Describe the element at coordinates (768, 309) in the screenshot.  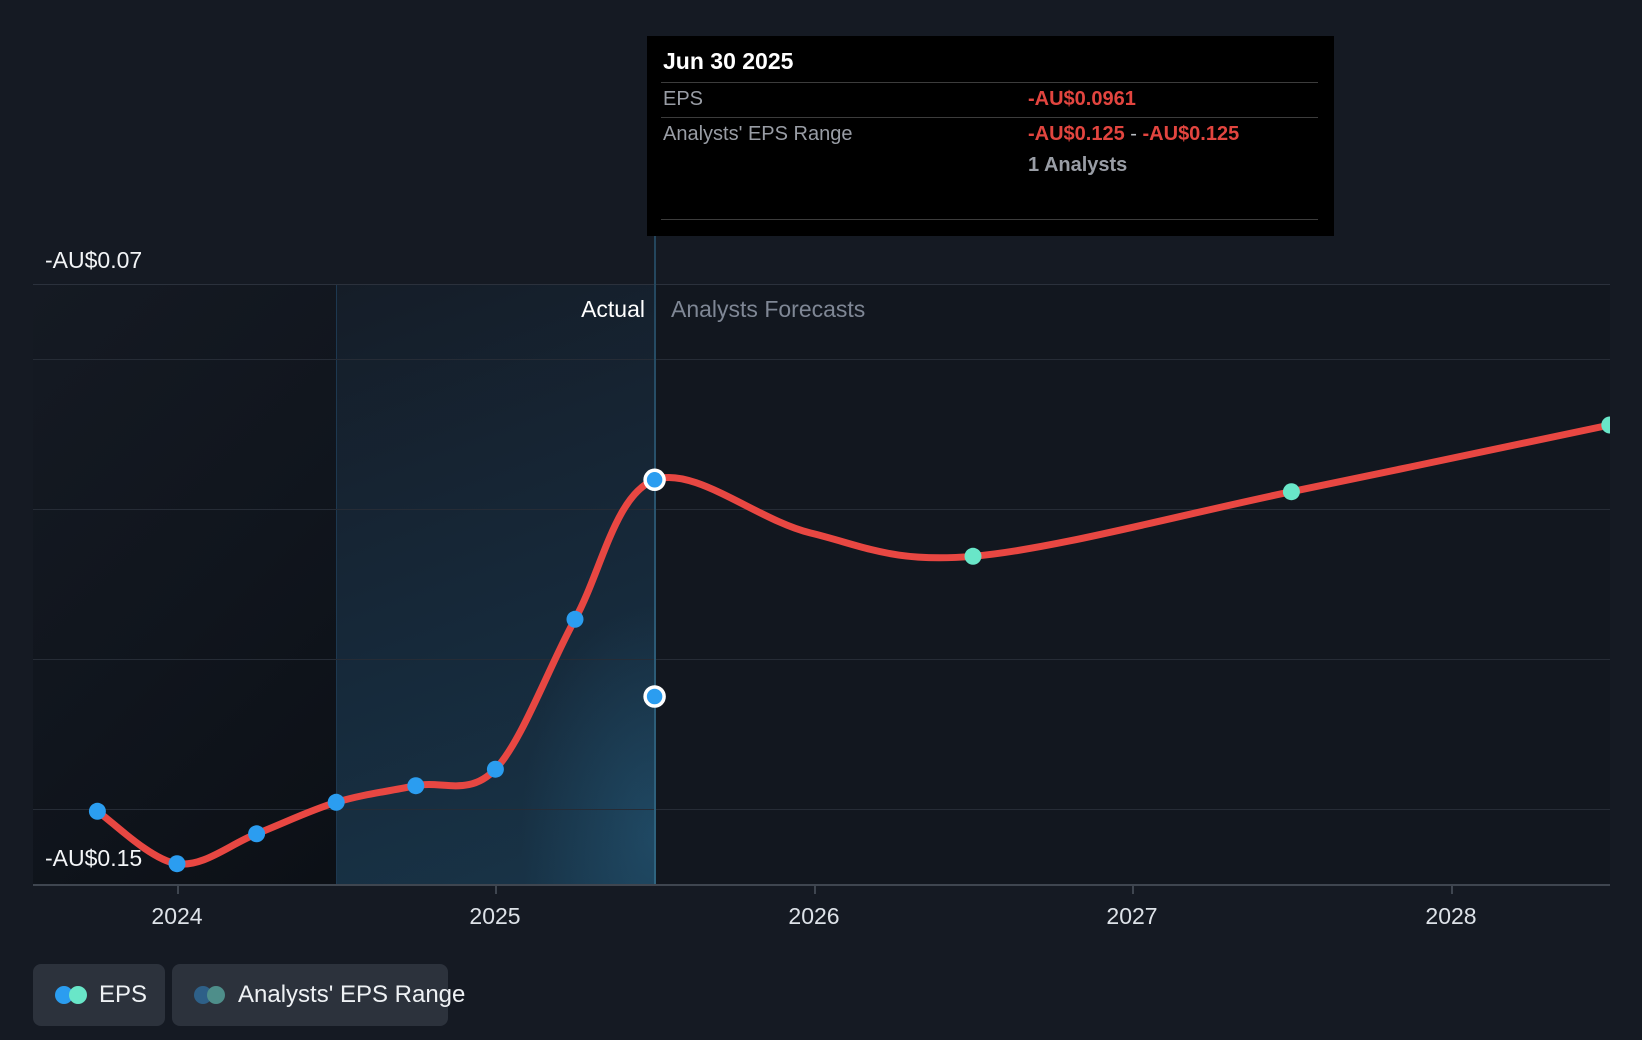
I see `forecast-phase-label: Analysts Forecasts` at that location.